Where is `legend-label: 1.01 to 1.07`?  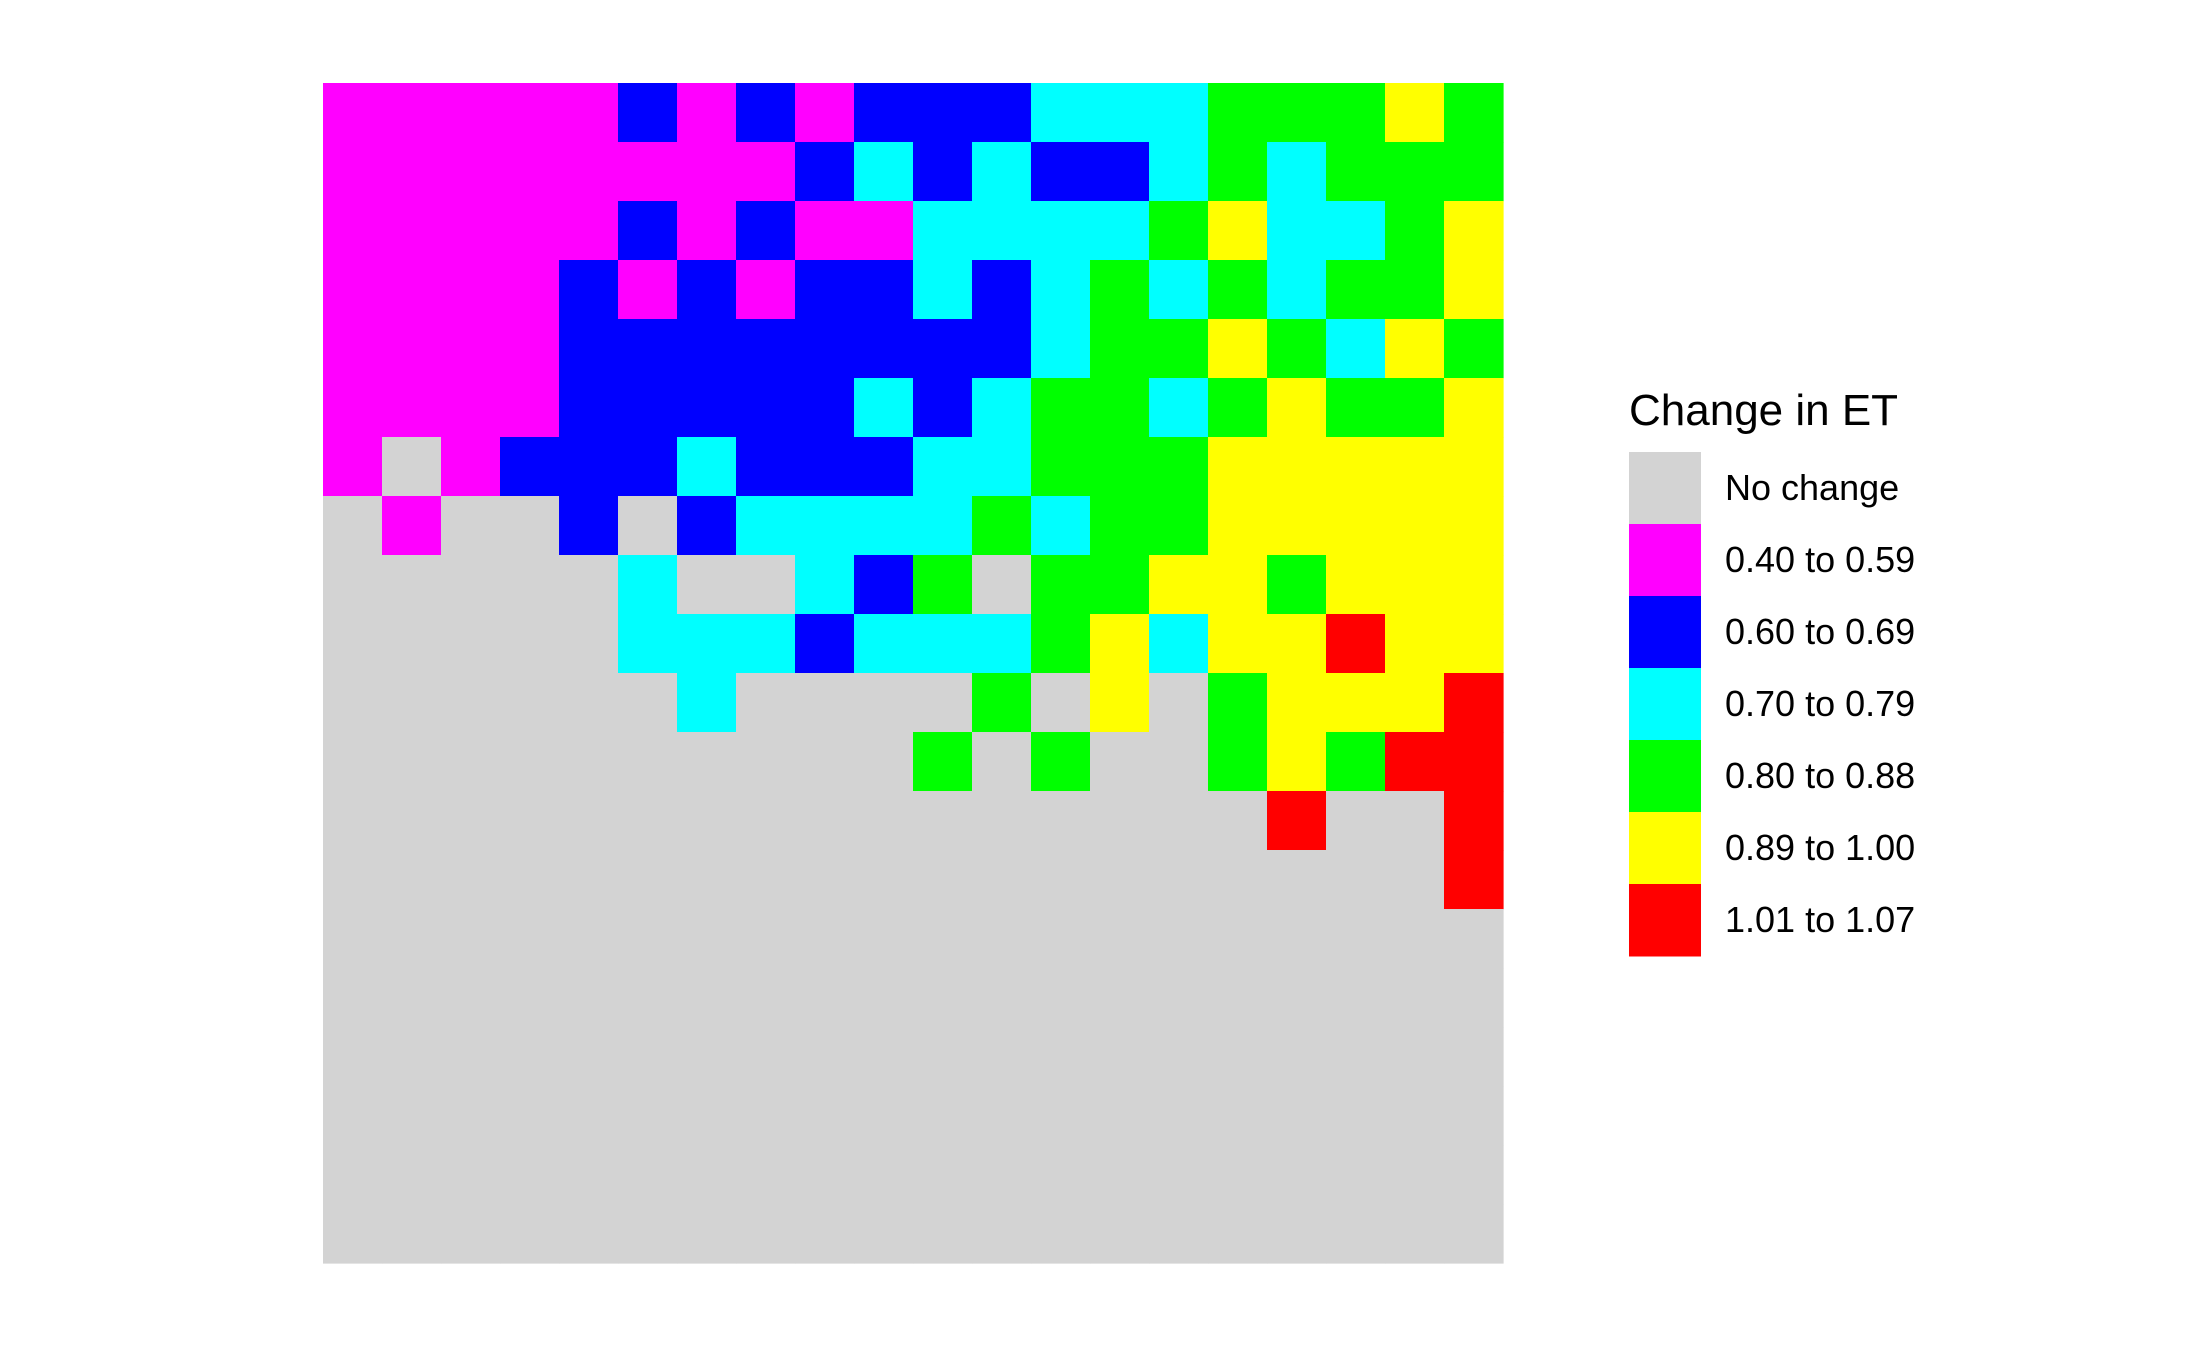
legend-label: 1.01 to 1.07 is located at coordinates (1820, 919).